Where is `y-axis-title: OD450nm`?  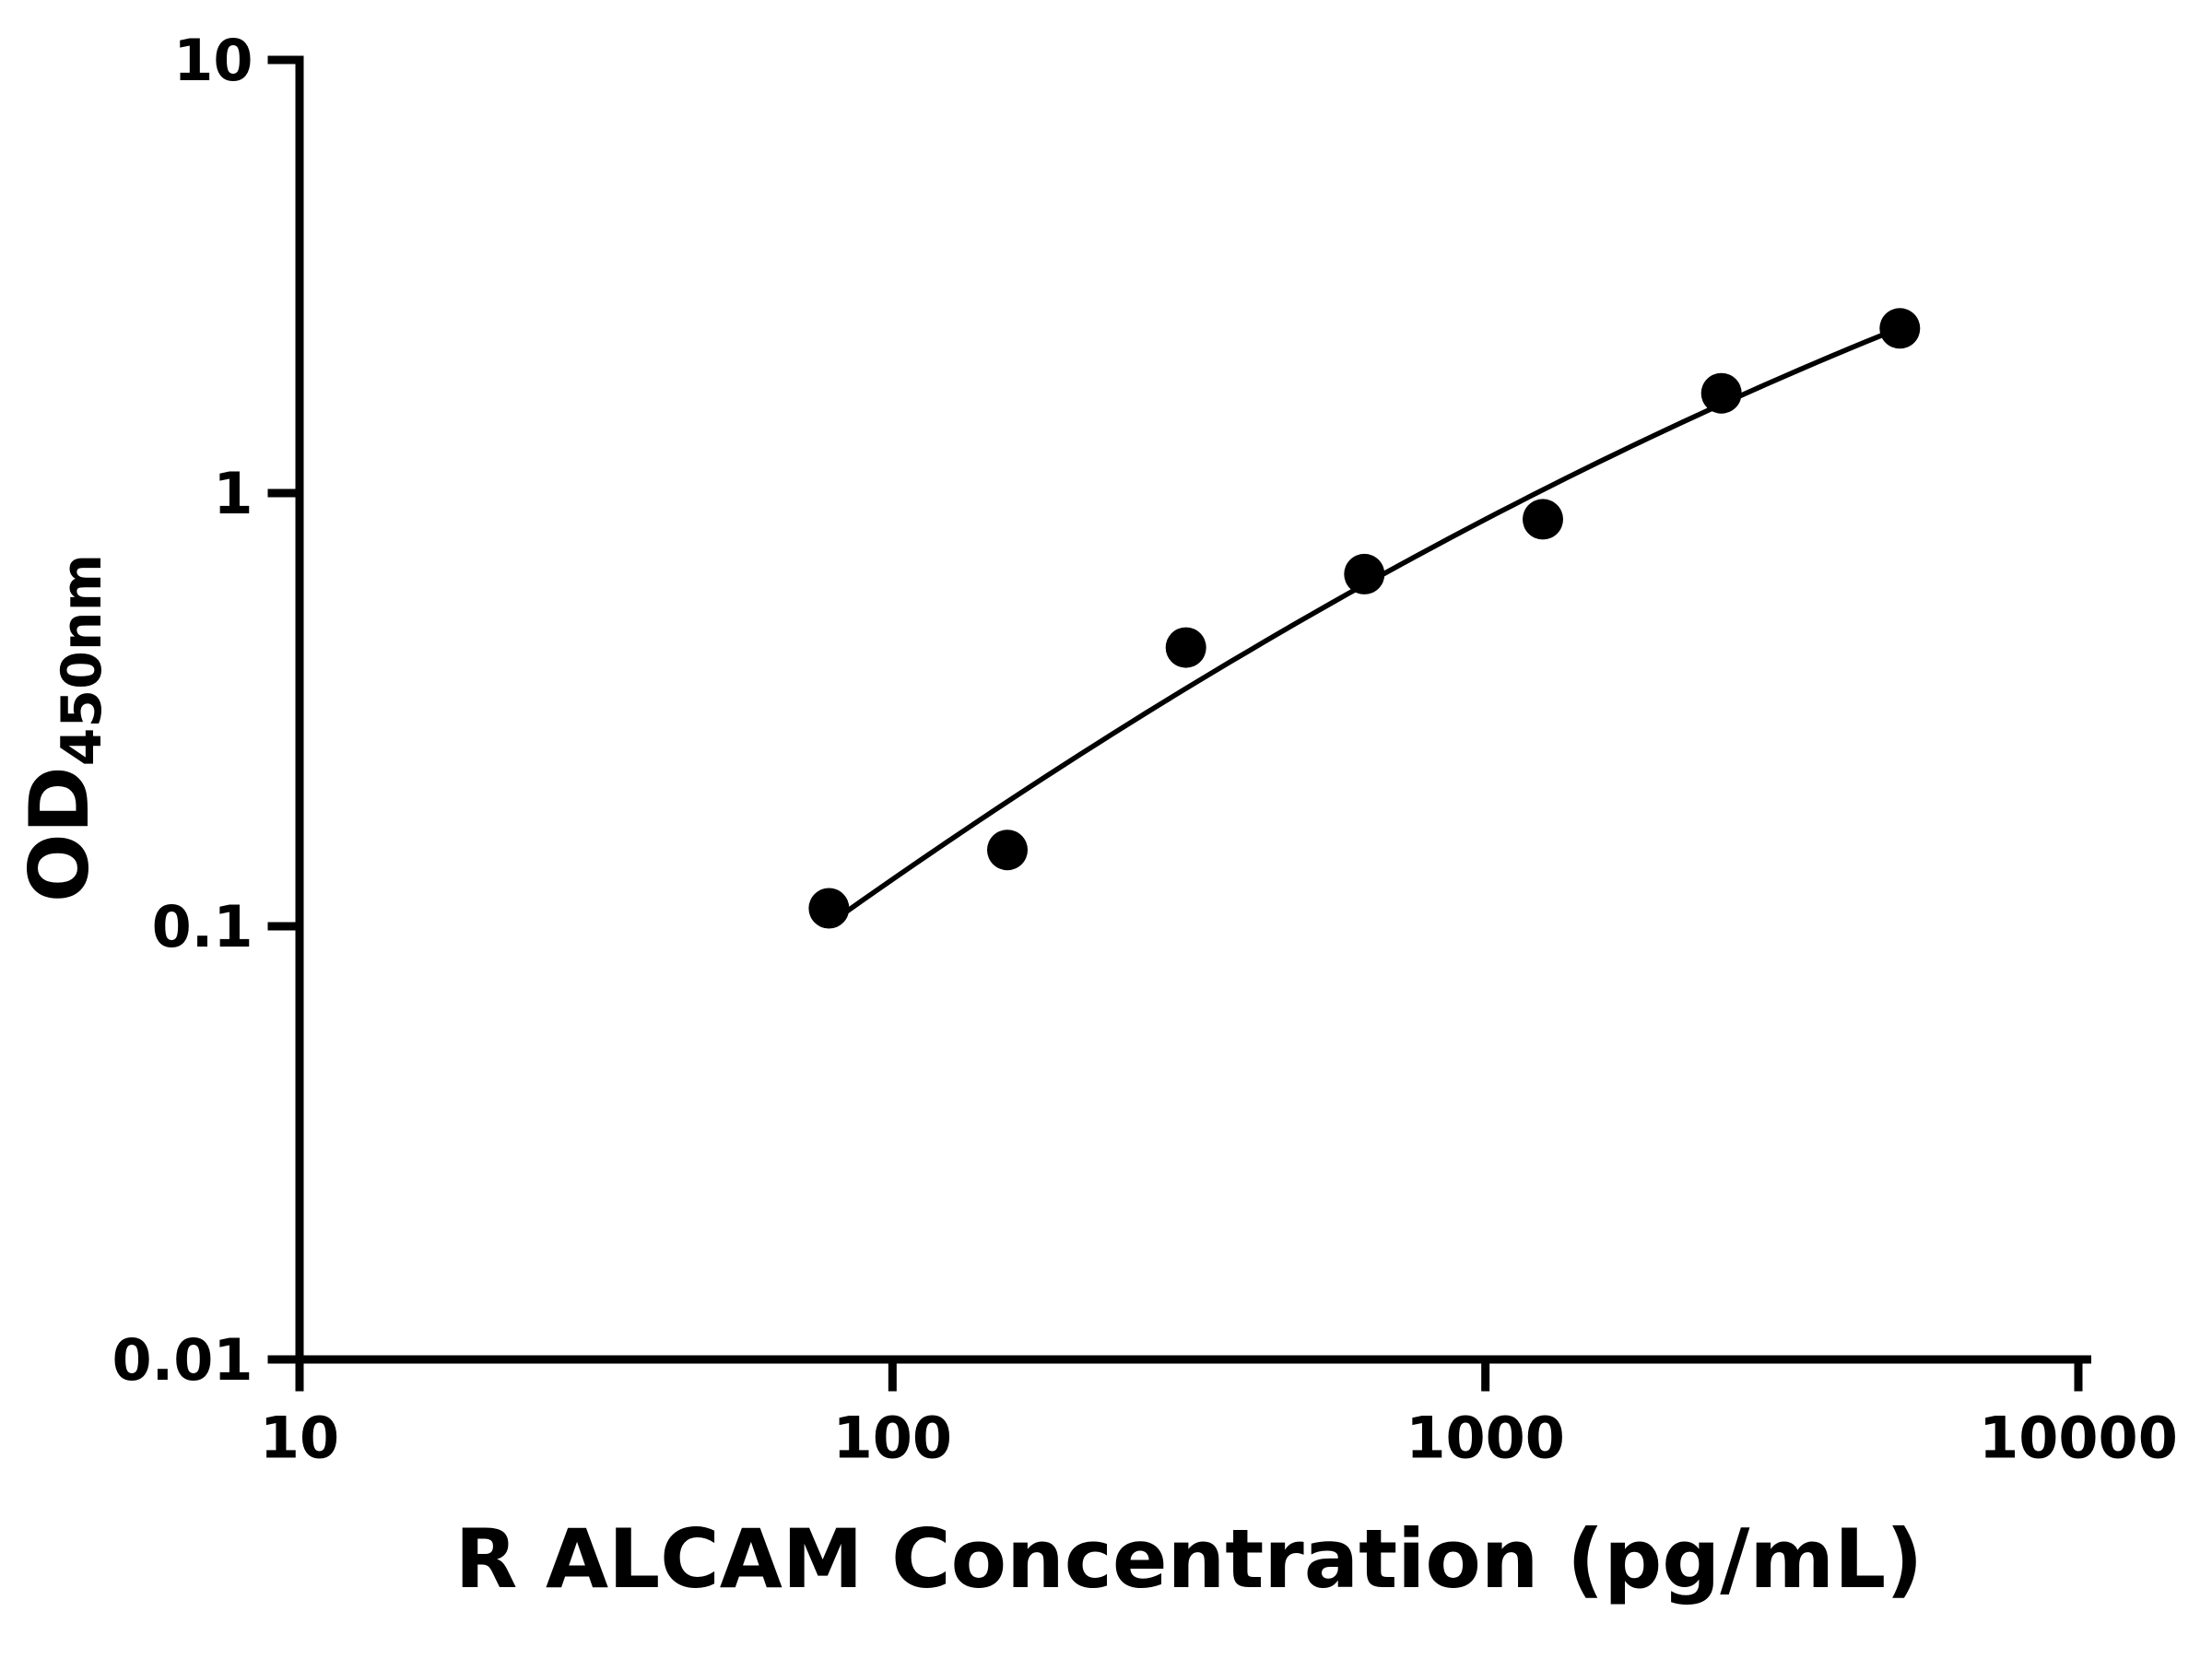
y-axis-title: OD450nm is located at coordinates (63, 728).